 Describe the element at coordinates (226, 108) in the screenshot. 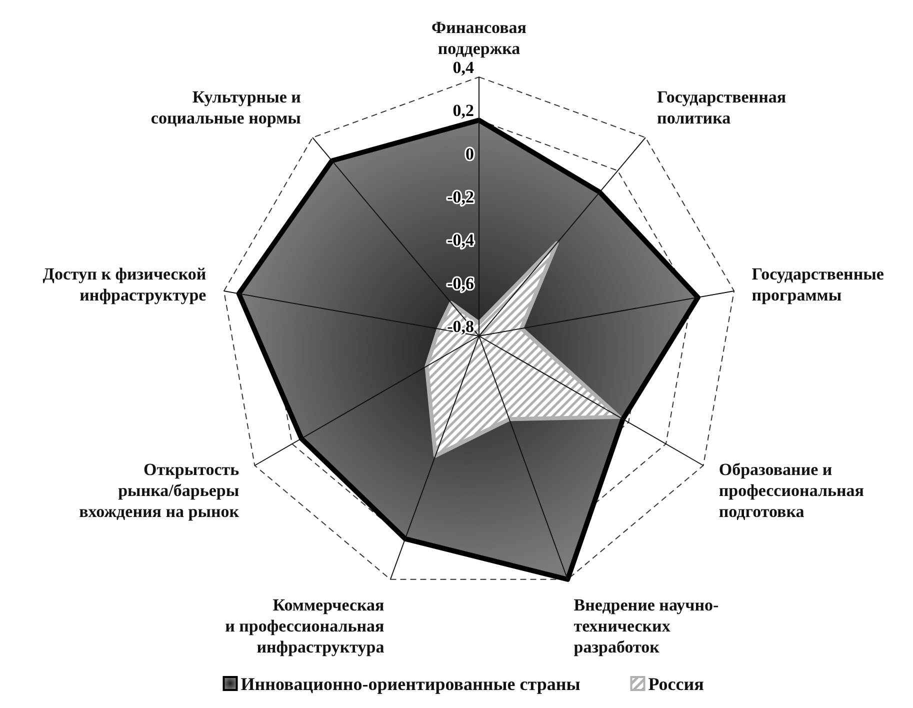

I see `spoke-label: Культурные и социальные нормы` at that location.